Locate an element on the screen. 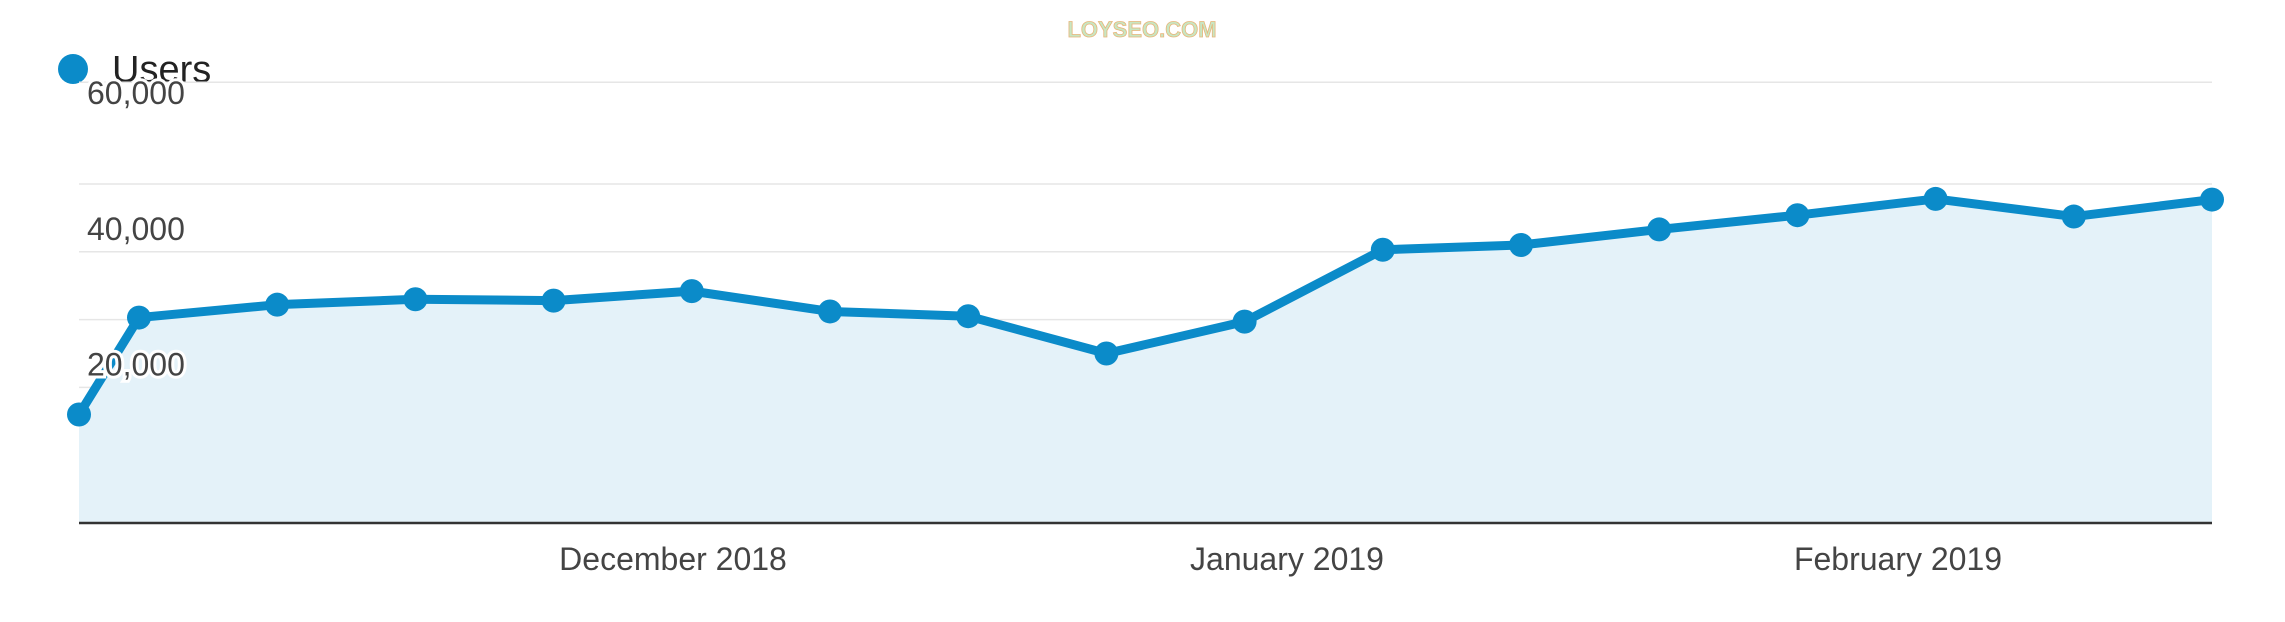 The width and height of the screenshot is (2285, 622). y-tick-label: 40,000 is located at coordinates (136, 229).